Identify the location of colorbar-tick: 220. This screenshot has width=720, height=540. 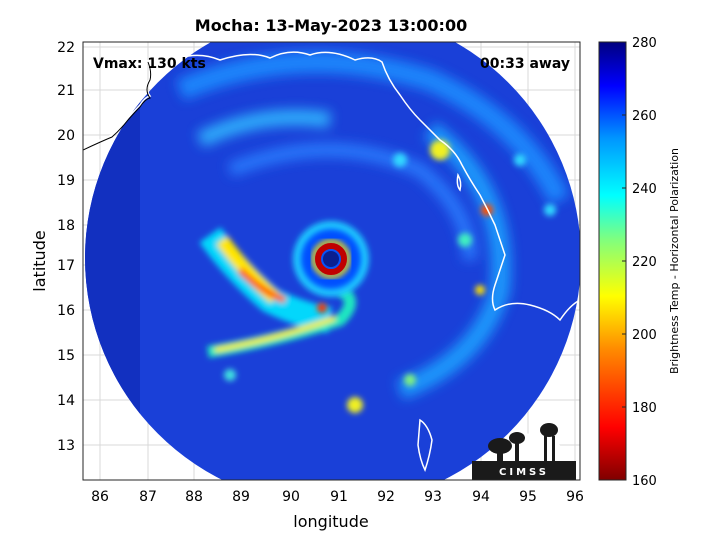
(644, 262).